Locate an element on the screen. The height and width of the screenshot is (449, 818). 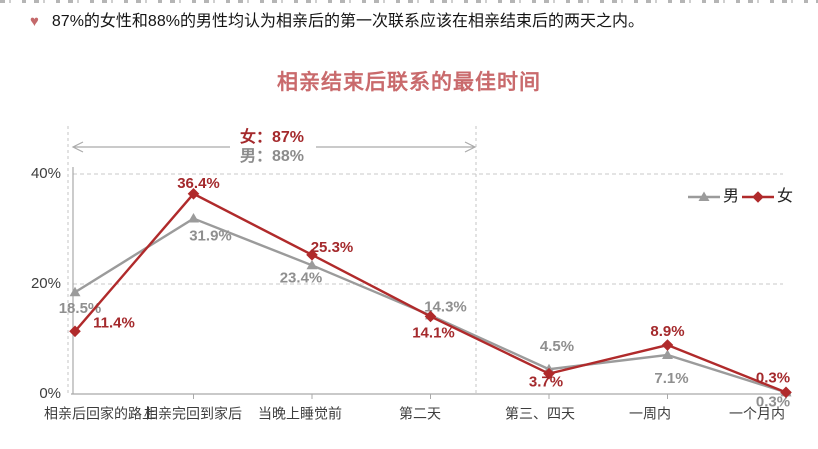
svg-text: 第二天 is located at coordinates (420, 414).